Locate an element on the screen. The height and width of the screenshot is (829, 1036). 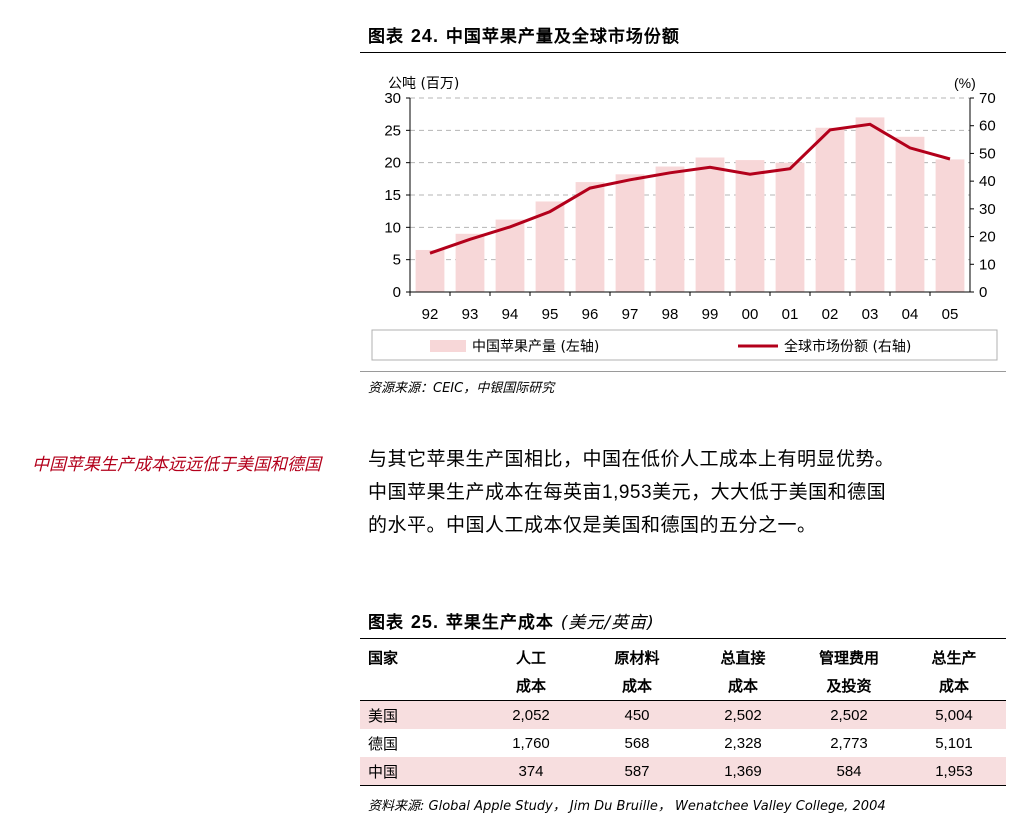
x-tick-label: 93 is located at coordinates (470, 314).